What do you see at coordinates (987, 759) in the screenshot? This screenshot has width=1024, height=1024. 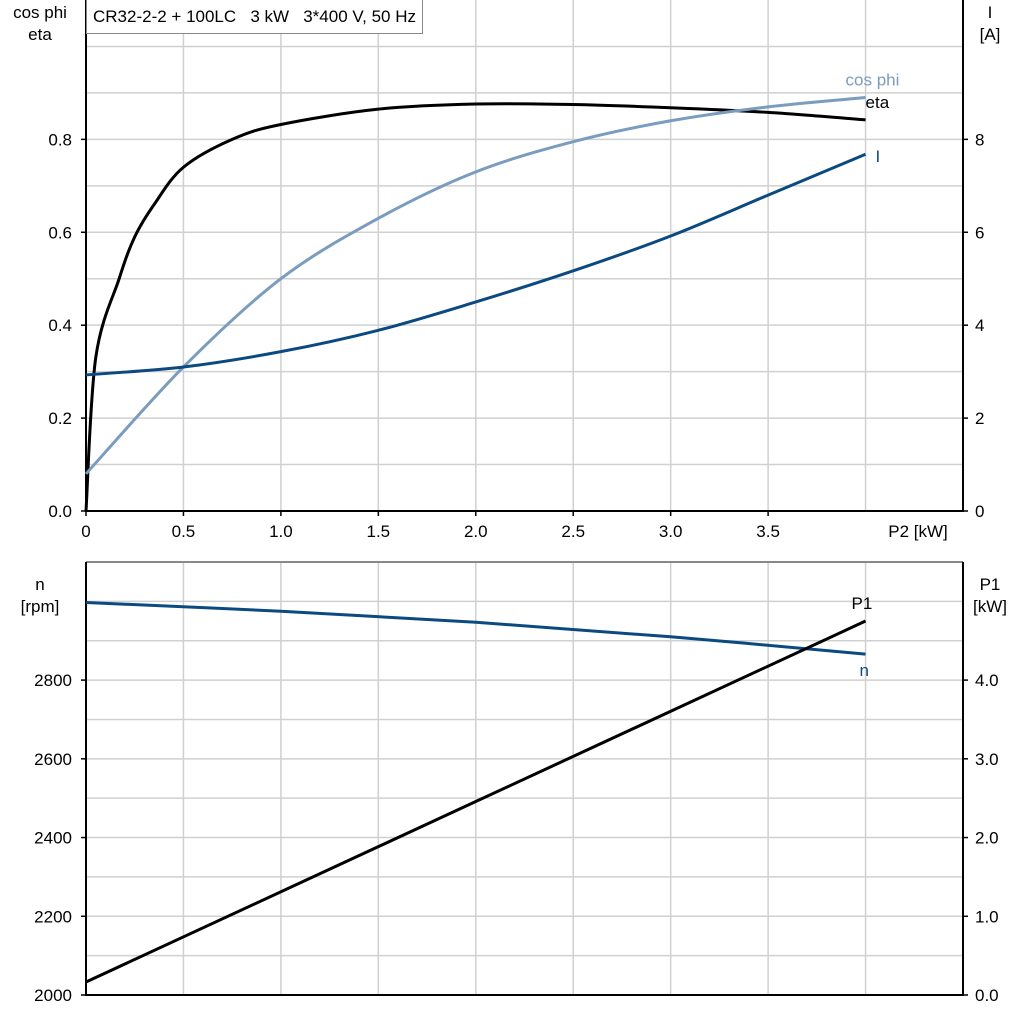 I see `right-tick-label: 3.0` at bounding box center [987, 759].